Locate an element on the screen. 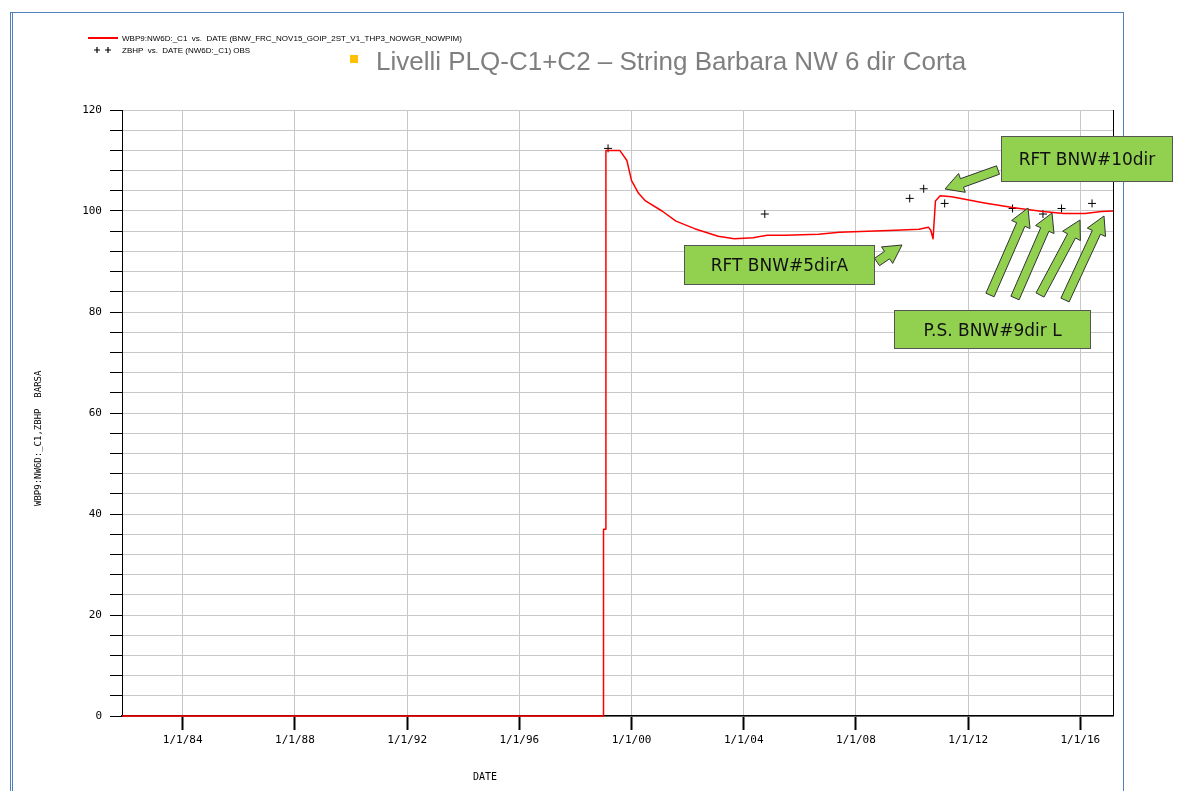  x-tick-label: 1/1/96 is located at coordinates (519, 740).